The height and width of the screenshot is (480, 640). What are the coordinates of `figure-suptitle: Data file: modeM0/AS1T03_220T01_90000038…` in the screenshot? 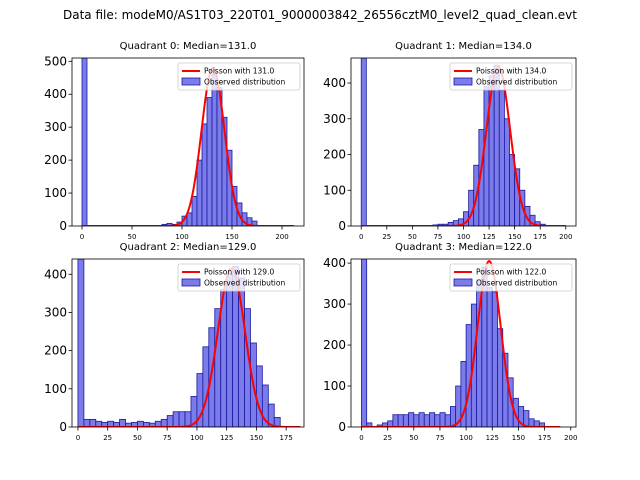 It's located at (320, 15).